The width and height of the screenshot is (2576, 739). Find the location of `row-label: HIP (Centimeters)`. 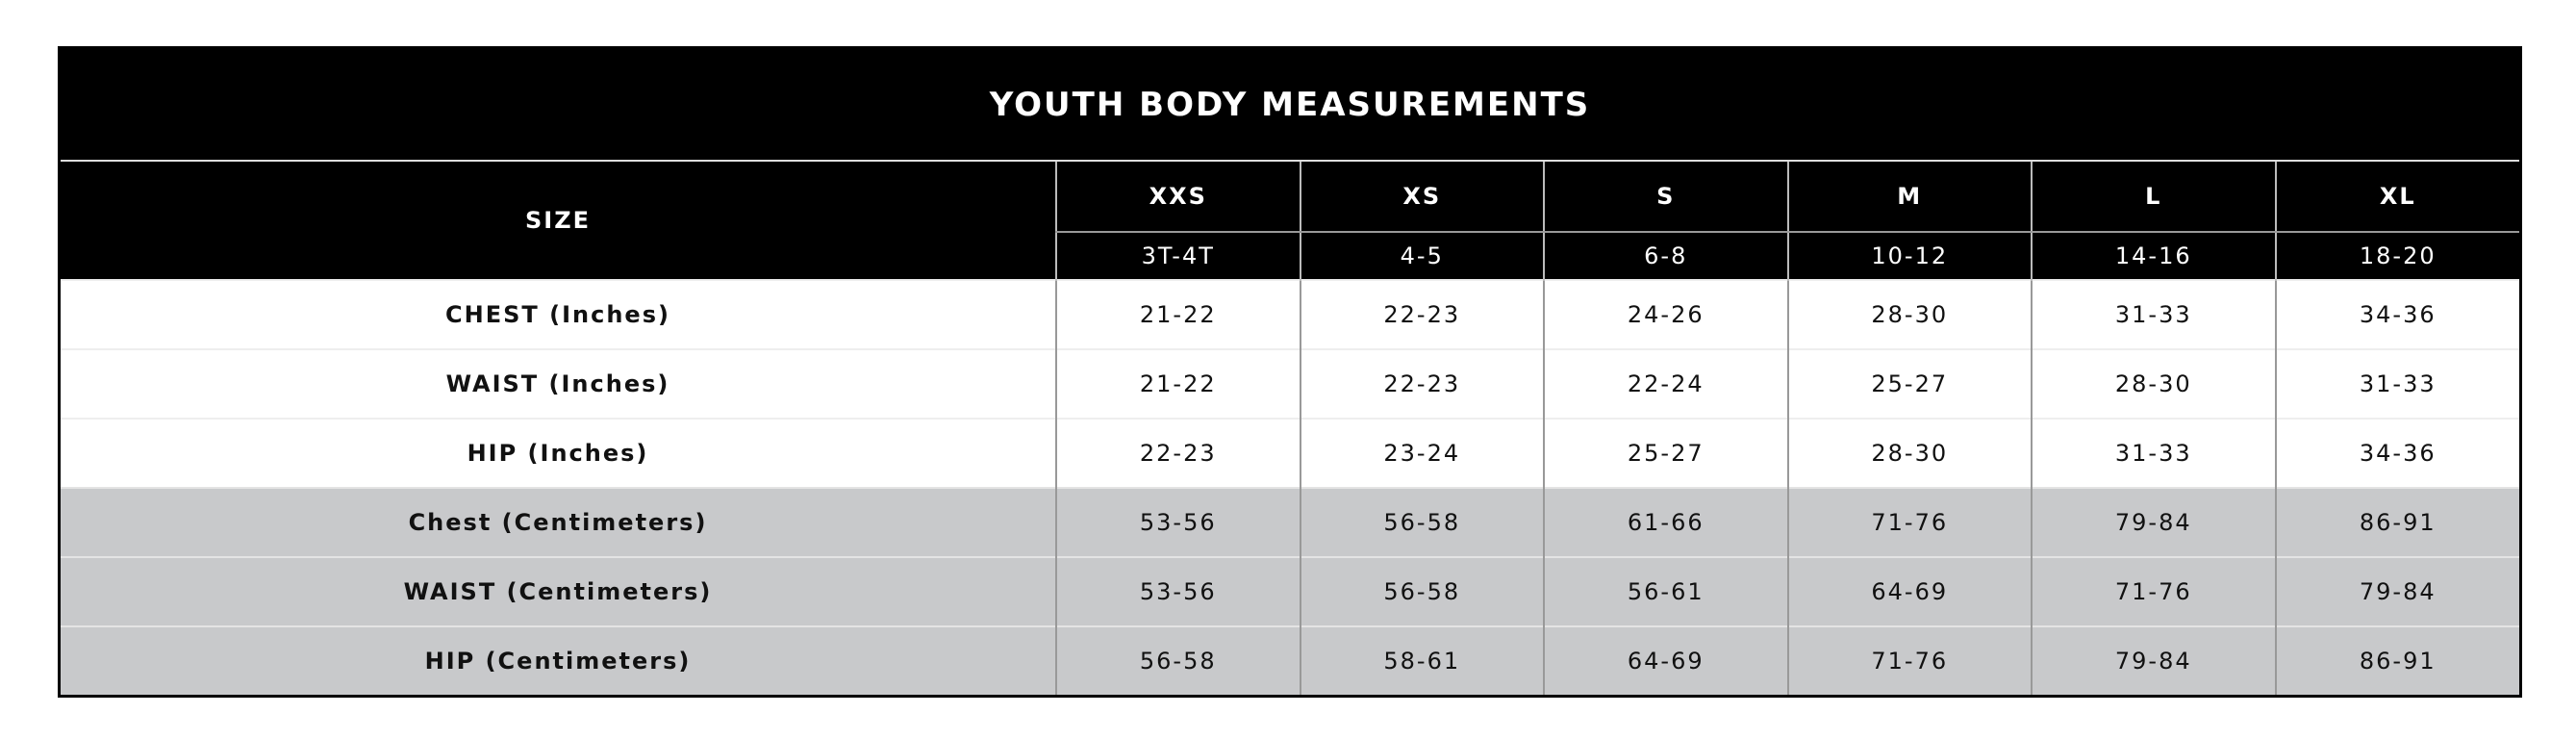

row-label: HIP (Centimeters) is located at coordinates (558, 660).